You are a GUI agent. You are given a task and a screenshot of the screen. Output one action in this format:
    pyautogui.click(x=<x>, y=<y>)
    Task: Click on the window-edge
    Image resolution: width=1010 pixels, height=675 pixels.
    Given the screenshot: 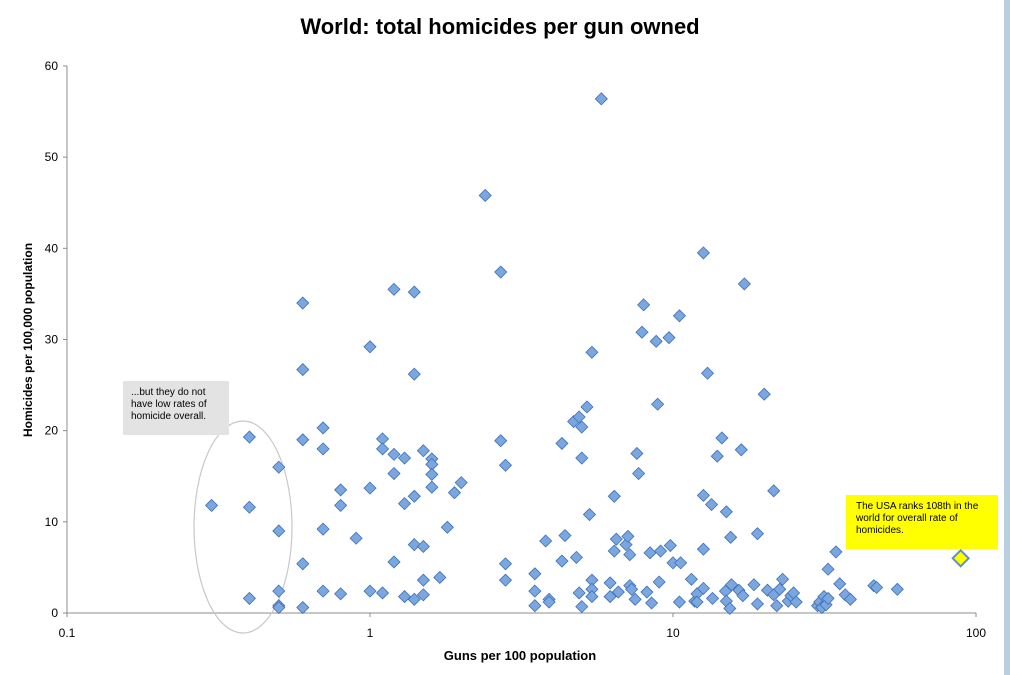 What is the action you would take?
    pyautogui.click(x=1007, y=337)
    